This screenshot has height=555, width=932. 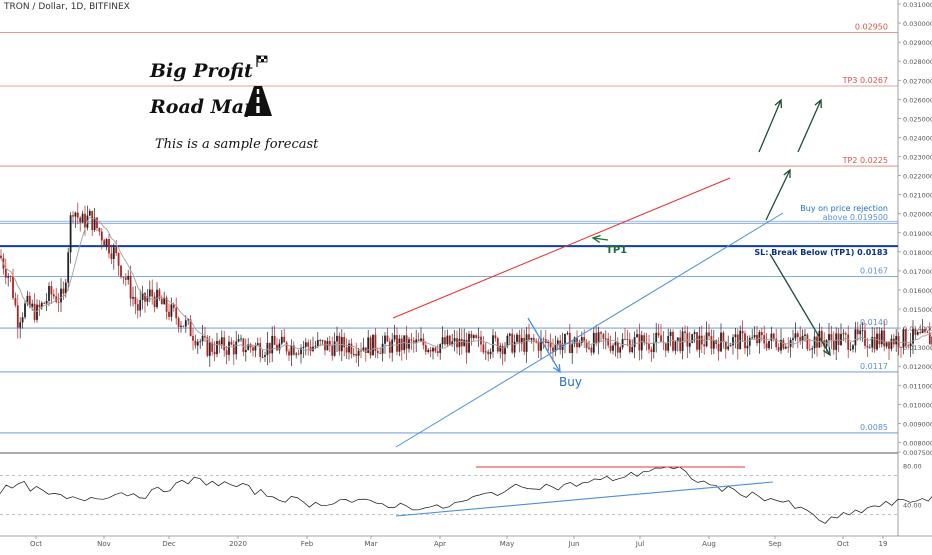 What do you see at coordinates (917, 43) in the screenshot?
I see `price-tick-label: 0.029000` at bounding box center [917, 43].